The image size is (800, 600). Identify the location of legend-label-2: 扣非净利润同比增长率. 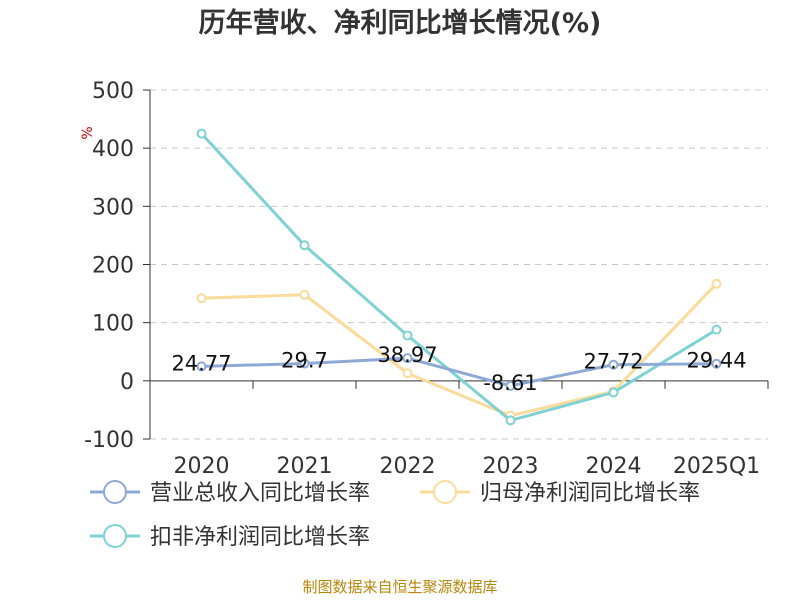
(260, 537).